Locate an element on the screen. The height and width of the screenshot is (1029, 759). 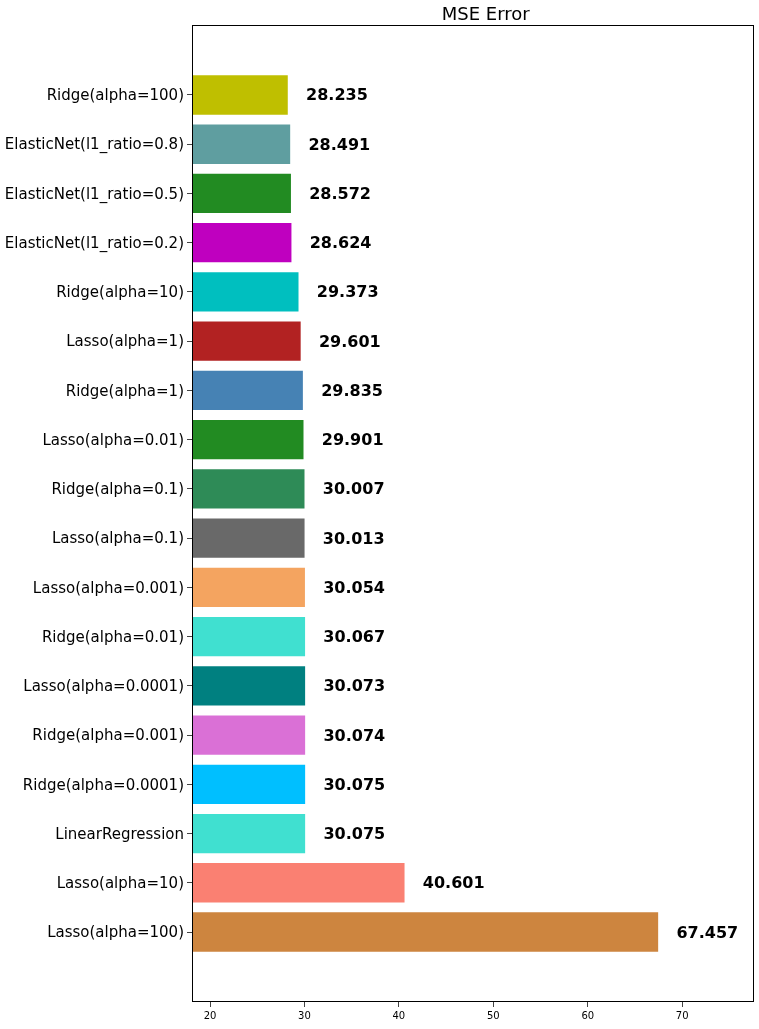
data-label: 30.054 is located at coordinates (354, 587).